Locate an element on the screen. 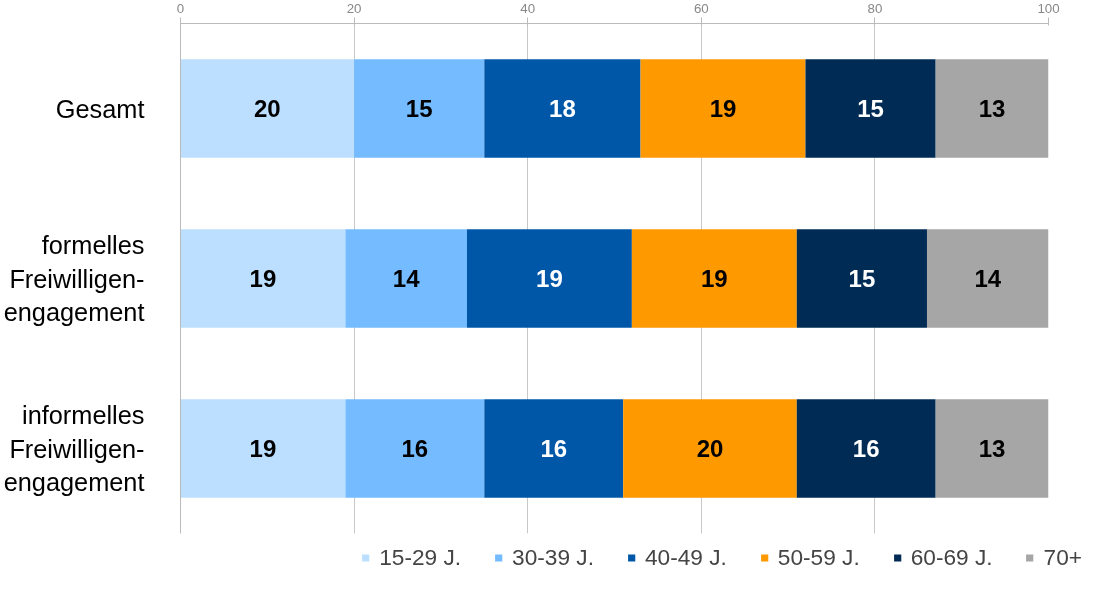 Image resolution: width=1111 pixels, height=609 pixels. legend-label: 40-49 J. is located at coordinates (685, 557).